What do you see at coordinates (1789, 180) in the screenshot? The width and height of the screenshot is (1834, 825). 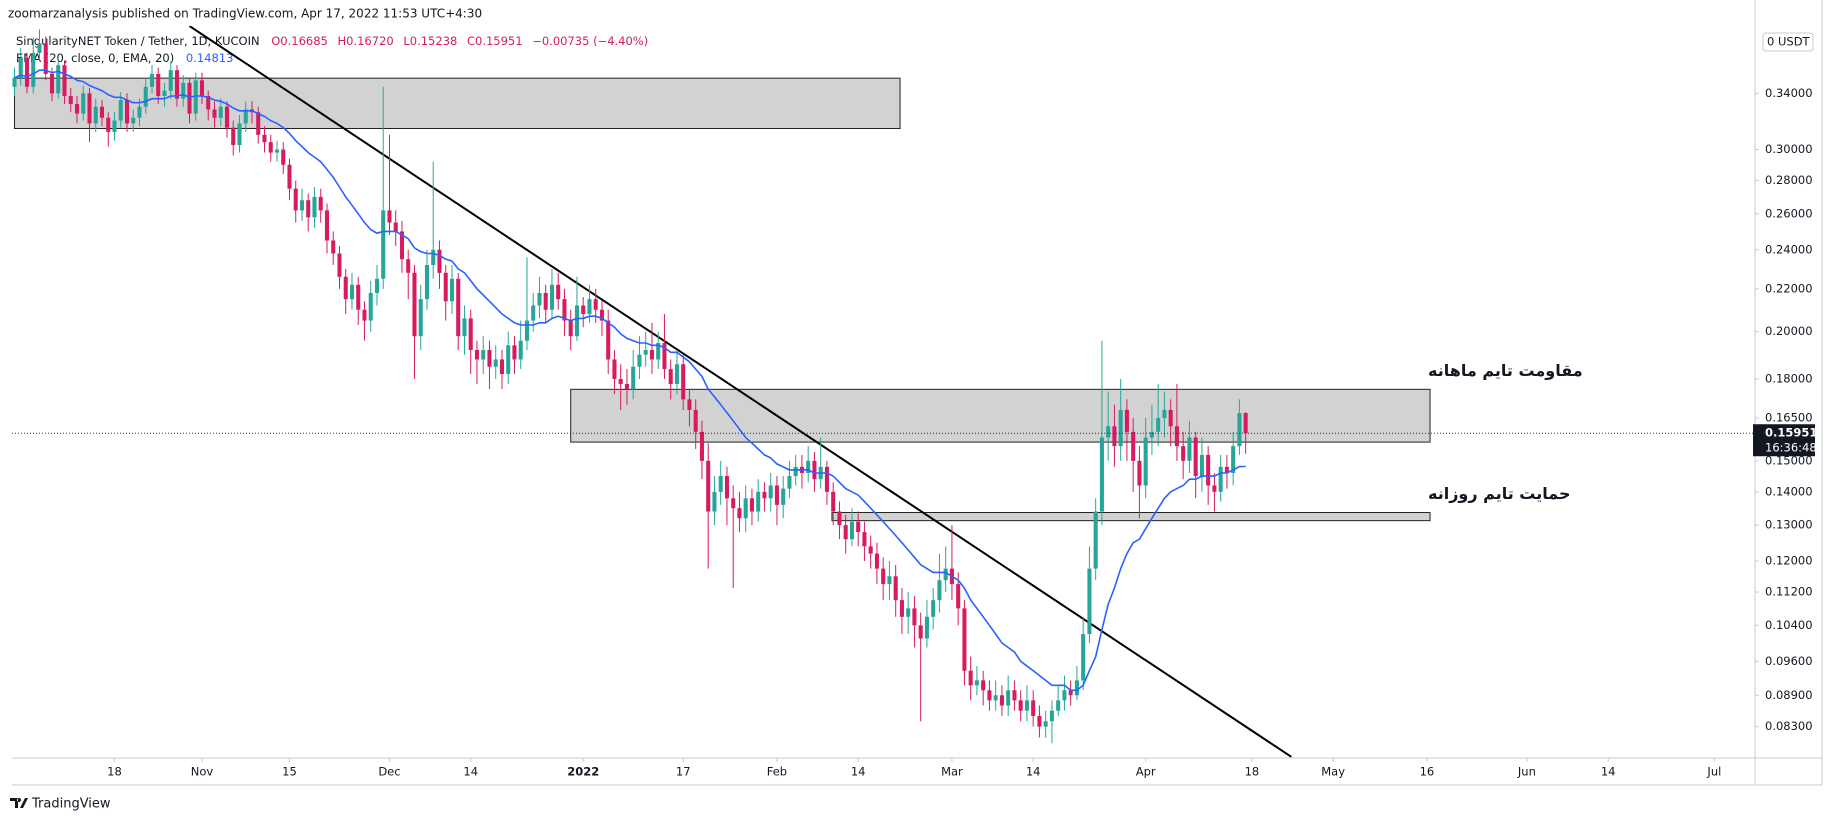 I see `y-tick-label: 0.28000` at bounding box center [1789, 180].